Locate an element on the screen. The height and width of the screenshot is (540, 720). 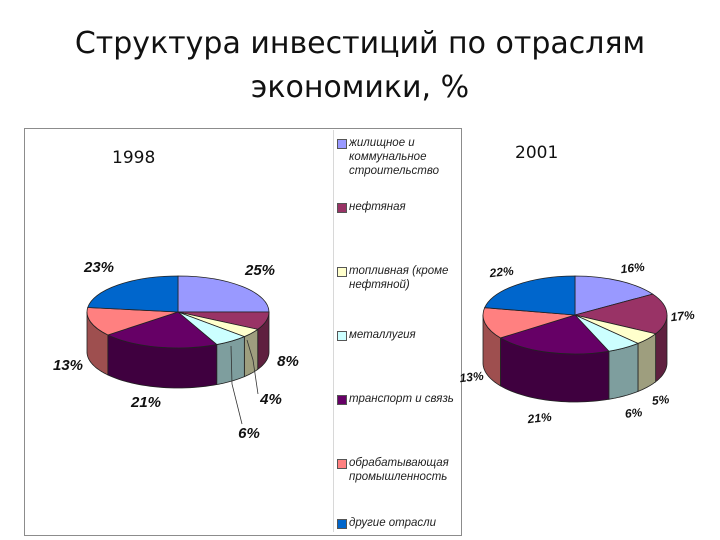
data-label-fuel: 5% is located at coordinates (660, 400).